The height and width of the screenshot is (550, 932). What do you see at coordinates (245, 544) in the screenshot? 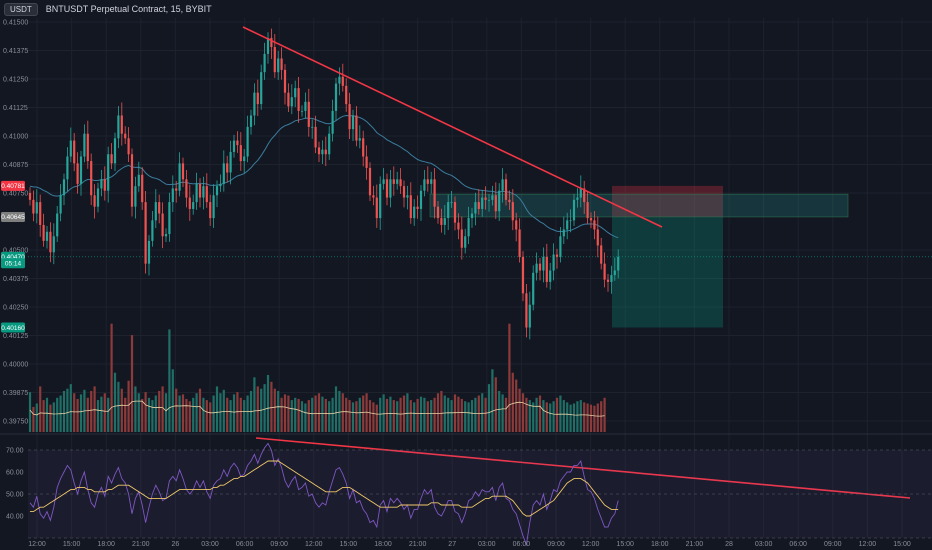
I see `time-tick-label: 06:00` at bounding box center [245, 544].